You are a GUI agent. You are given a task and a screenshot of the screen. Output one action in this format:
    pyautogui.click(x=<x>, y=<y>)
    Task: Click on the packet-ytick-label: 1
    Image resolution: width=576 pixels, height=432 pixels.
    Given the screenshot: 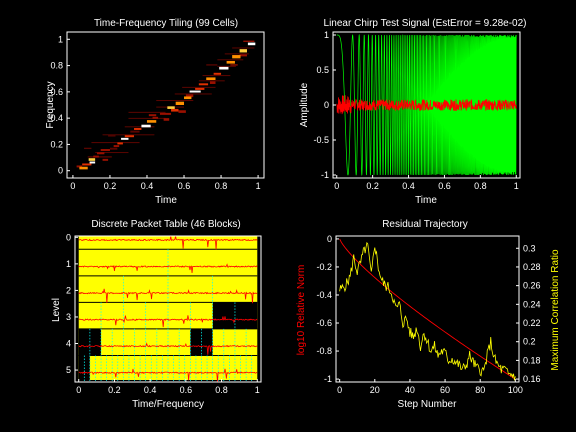 What is the action you would take?
    pyautogui.click(x=68, y=264)
    